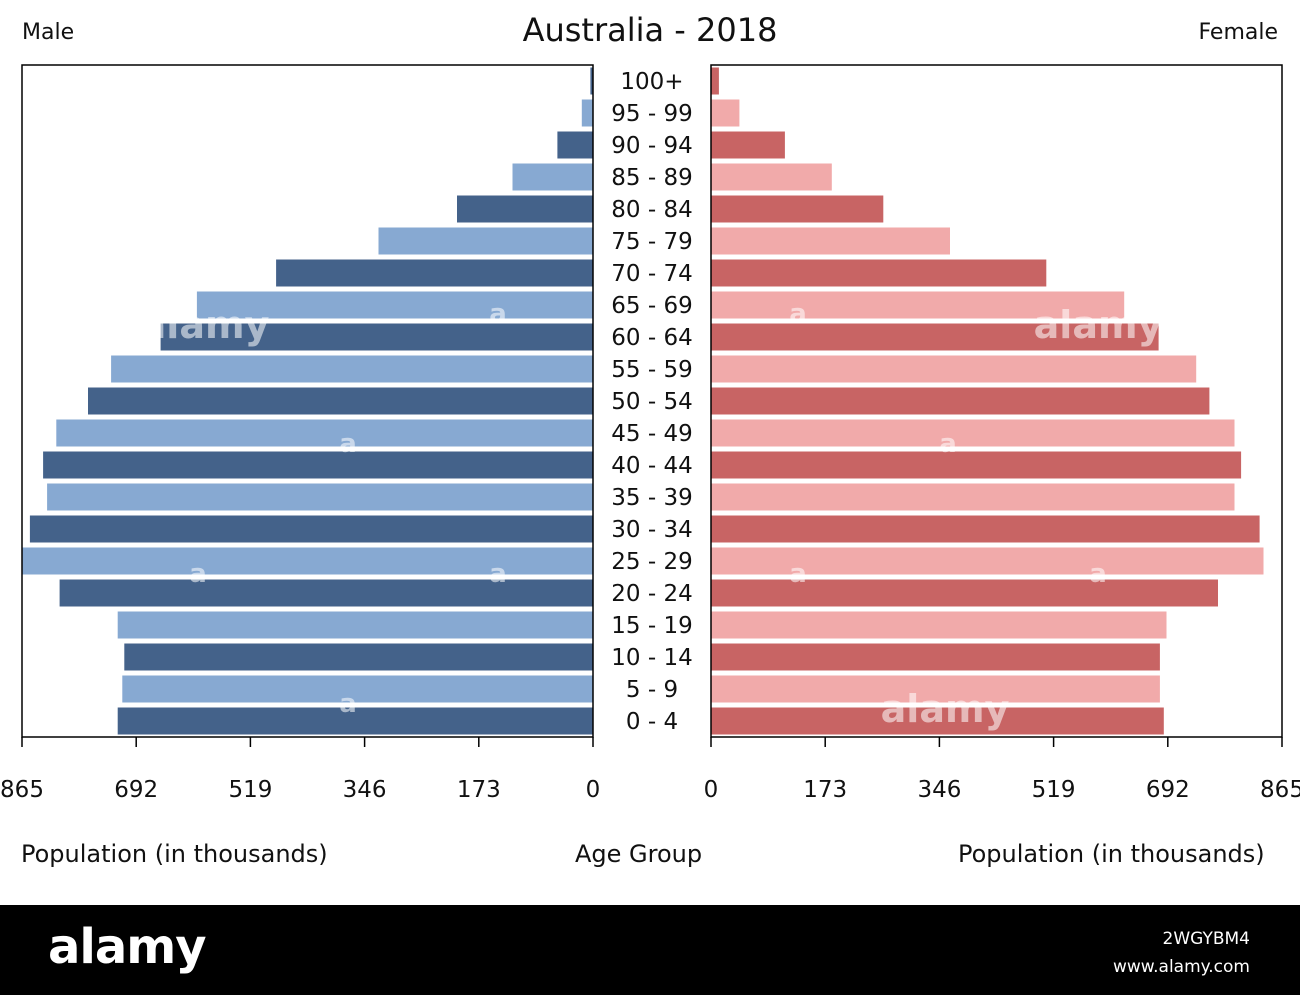 This screenshot has height=995, width=1300. Describe the element at coordinates (250, 790) in the screenshot. I see `male-tick-label: 519` at that location.